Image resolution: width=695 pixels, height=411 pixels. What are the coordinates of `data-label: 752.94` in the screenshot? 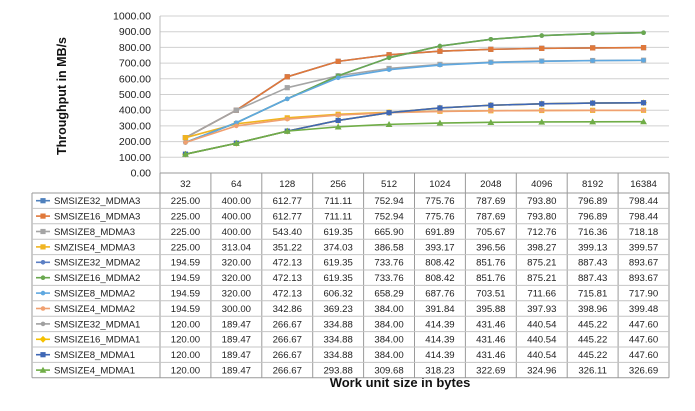 It's located at (389, 201).